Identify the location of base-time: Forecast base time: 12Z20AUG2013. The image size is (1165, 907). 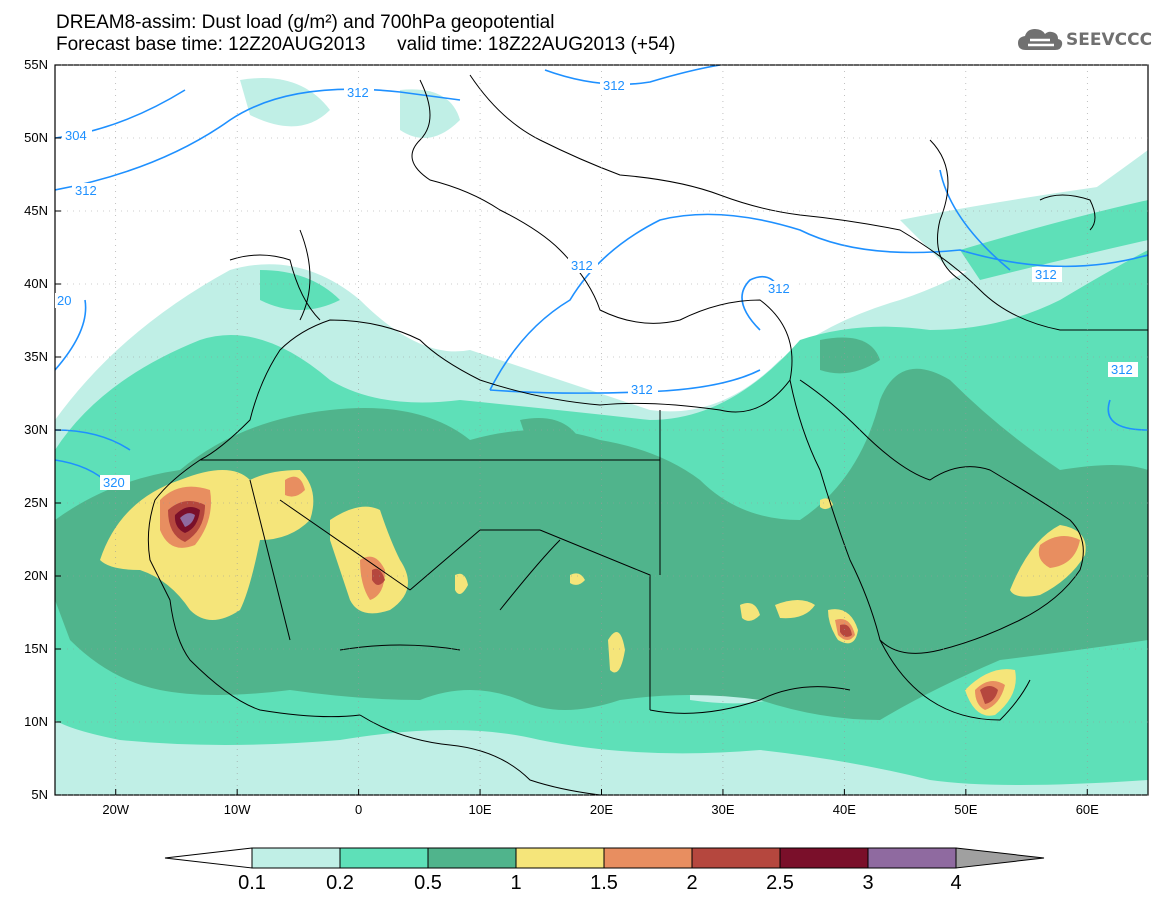
(211, 44).